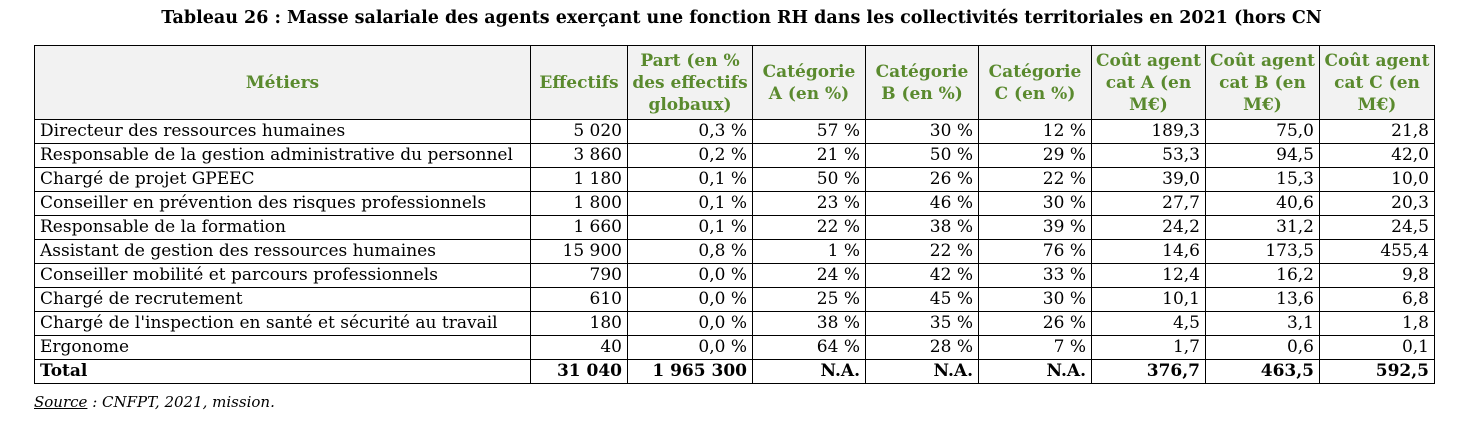 This screenshot has width=1483, height=424. Describe the element at coordinates (690, 251) in the screenshot. I see `value-cell: 0,8 %` at that location.